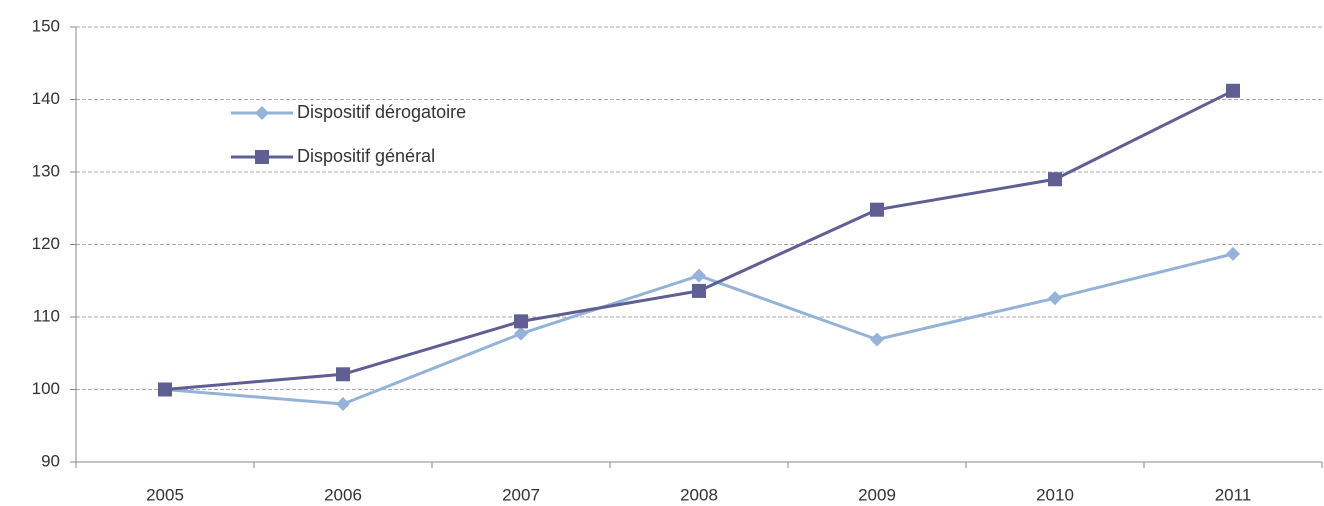 The image size is (1324, 506). I want to click on x-tick-label: 2007, so click(521, 494).